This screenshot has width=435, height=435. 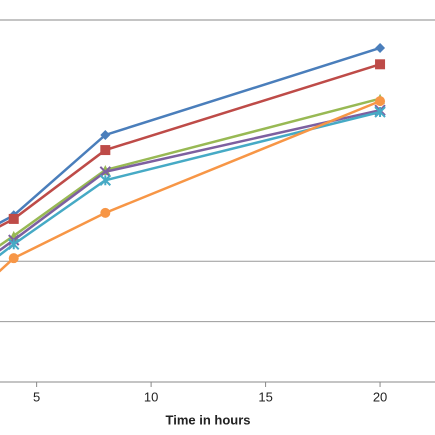 I want to click on x-tick-label: 5, so click(x=36, y=396).